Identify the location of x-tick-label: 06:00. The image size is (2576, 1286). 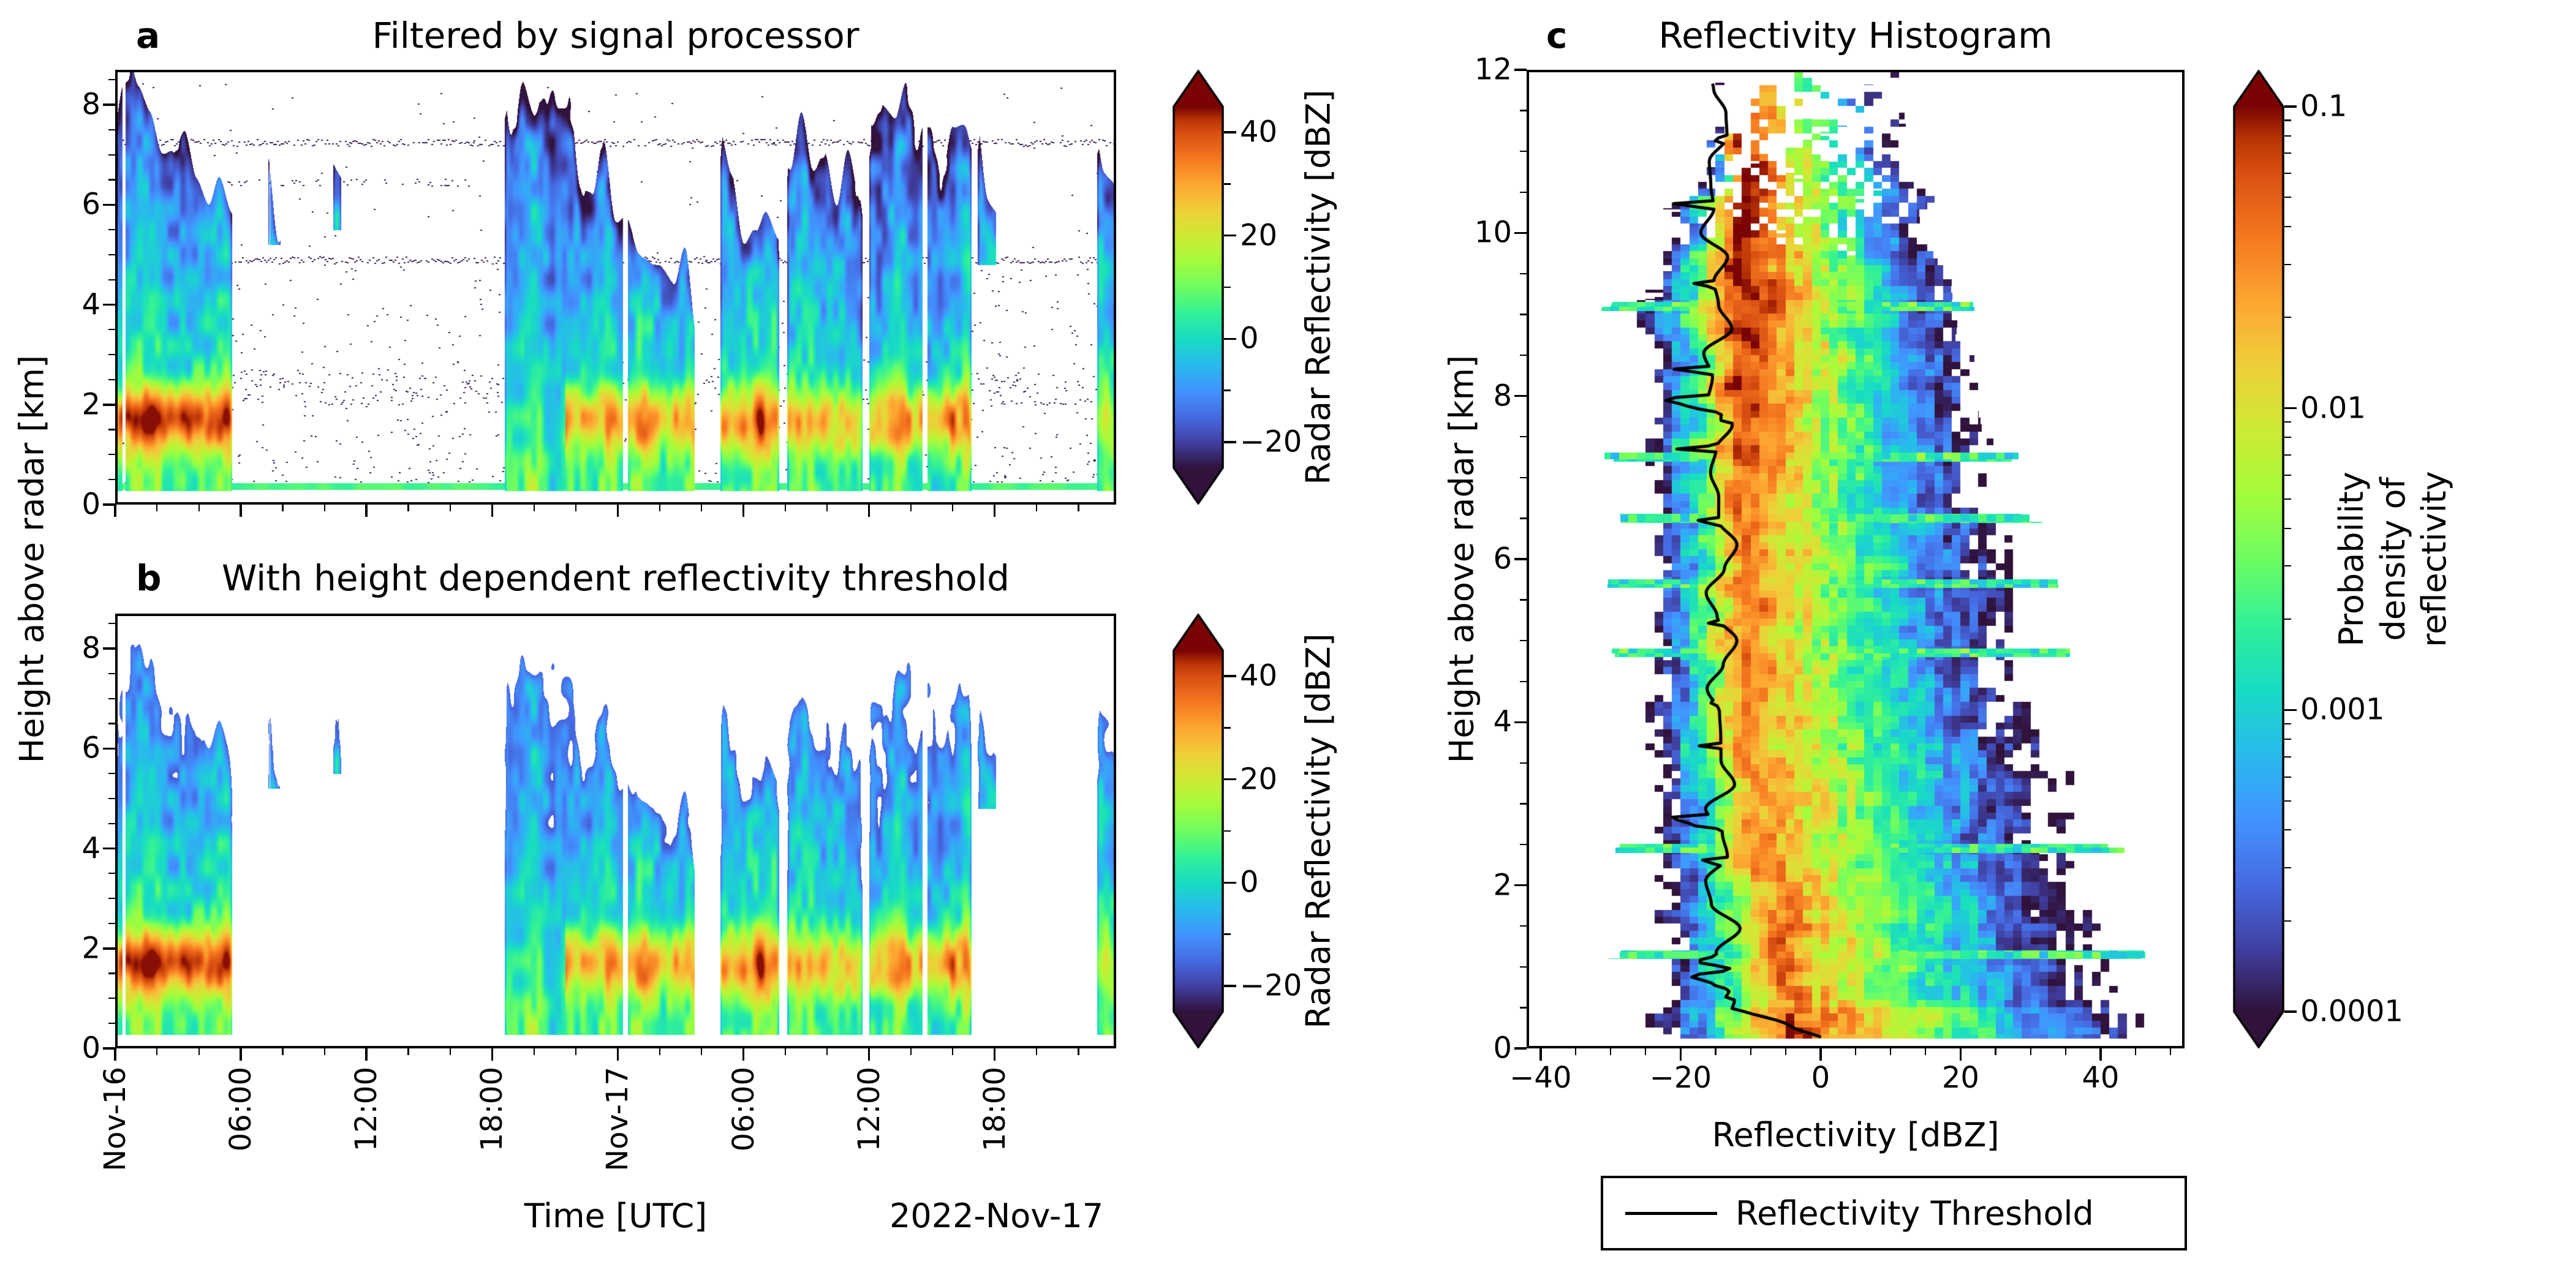
(743, 1109).